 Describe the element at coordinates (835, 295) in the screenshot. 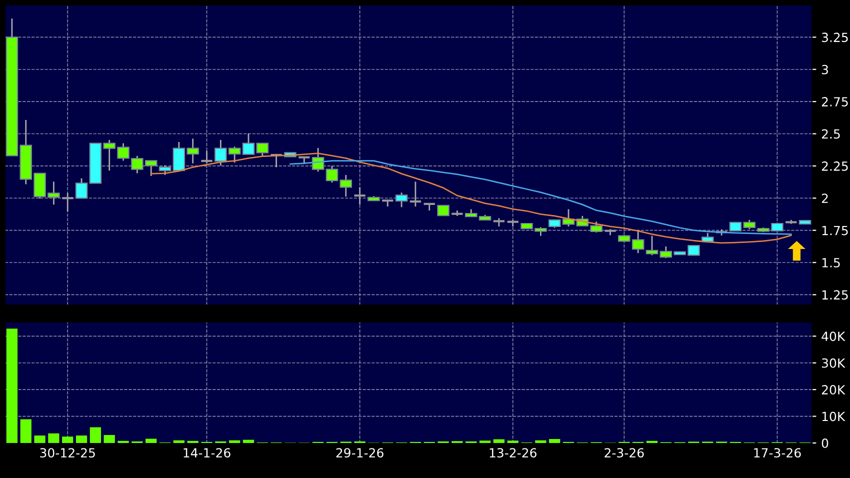

I see `y-tick-label: 1.25` at that location.